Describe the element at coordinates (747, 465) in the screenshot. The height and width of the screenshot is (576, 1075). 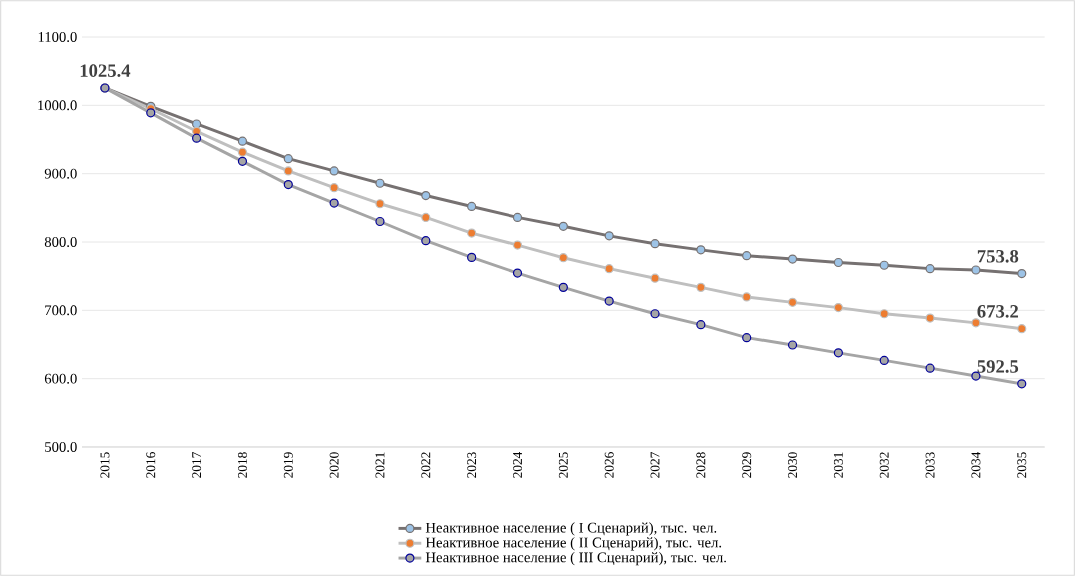
I see `x-tick-label: 2029` at that location.